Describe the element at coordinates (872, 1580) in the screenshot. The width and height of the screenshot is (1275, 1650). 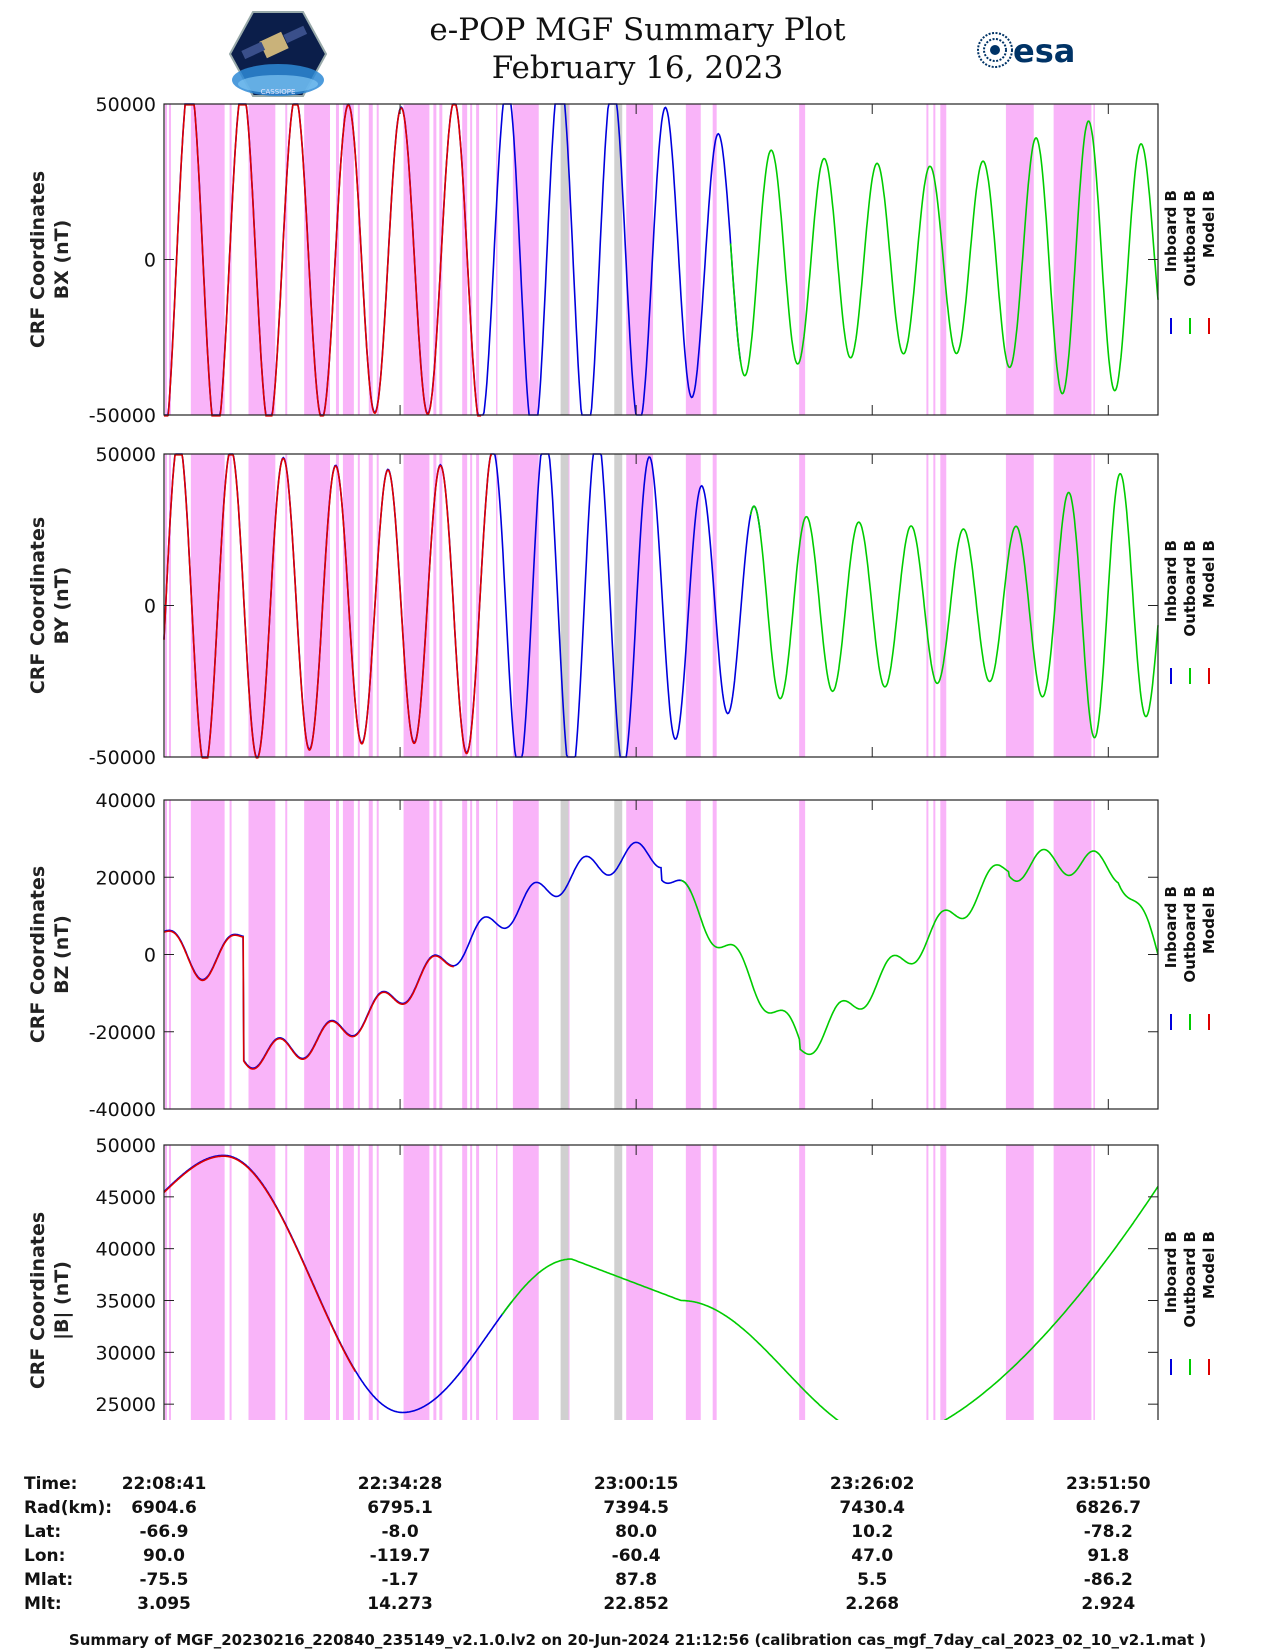
I see `ephemeris-cell: 5.5` at that location.